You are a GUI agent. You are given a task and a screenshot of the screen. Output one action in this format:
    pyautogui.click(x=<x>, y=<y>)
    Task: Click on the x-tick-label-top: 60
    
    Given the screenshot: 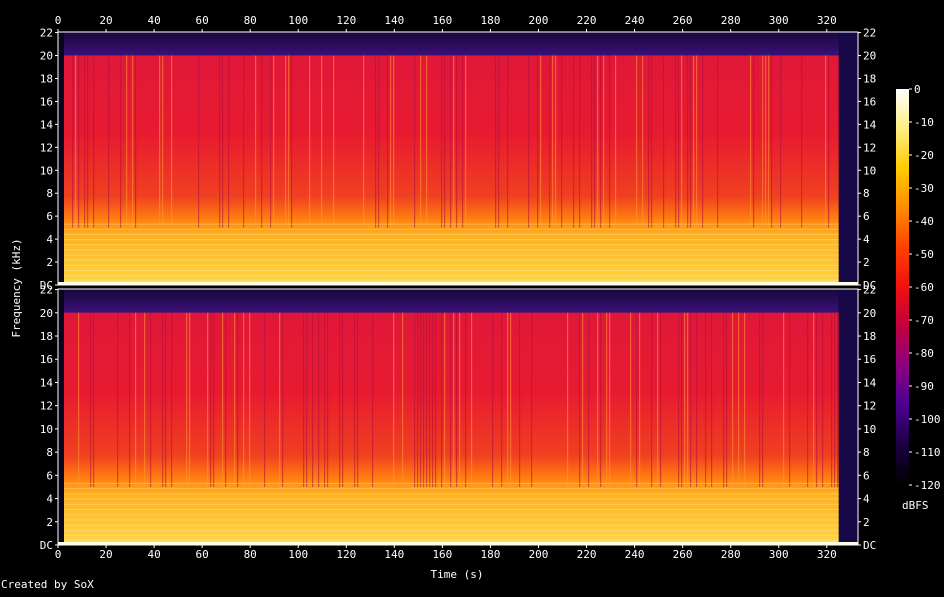 What is the action you would take?
    pyautogui.click(x=202, y=20)
    